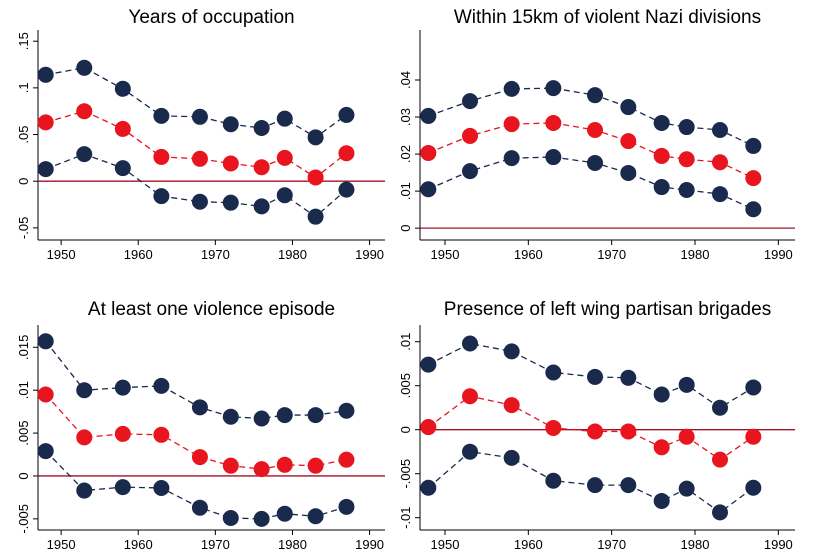  What do you see at coordinates (211, 309) in the screenshot?
I see `panel-title: At least one violence episode` at bounding box center [211, 309].